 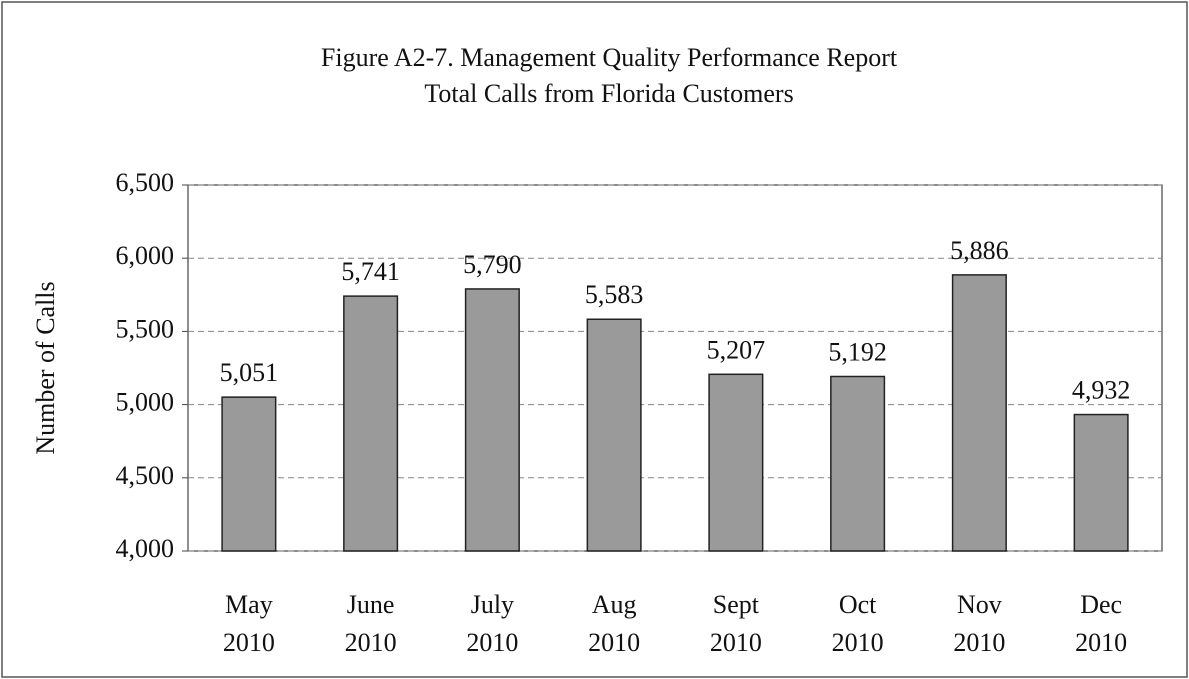 I want to click on y-tick-label: 4,500, so click(x=145, y=475).